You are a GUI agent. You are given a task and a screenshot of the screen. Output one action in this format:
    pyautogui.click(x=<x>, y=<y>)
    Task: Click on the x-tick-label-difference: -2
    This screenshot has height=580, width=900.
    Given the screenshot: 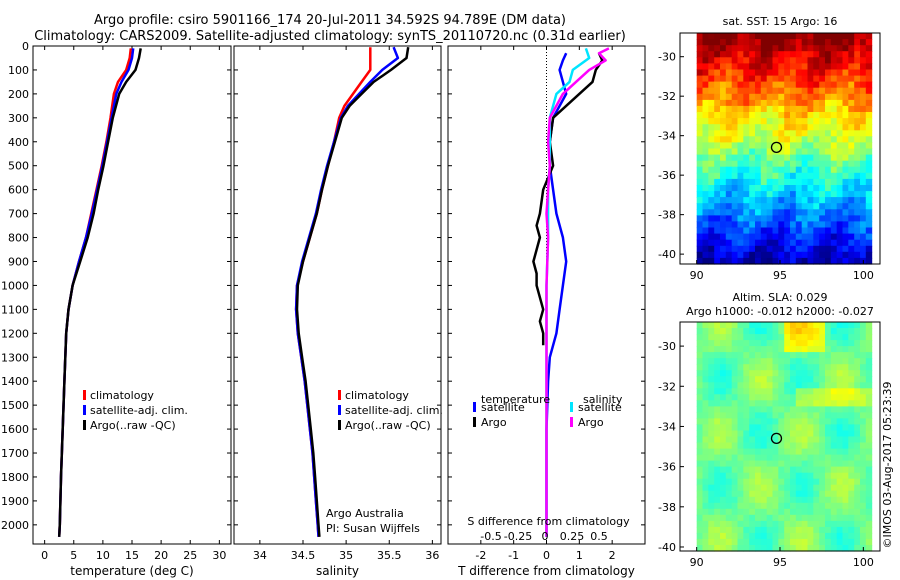 What is the action you would take?
    pyautogui.click(x=480, y=555)
    